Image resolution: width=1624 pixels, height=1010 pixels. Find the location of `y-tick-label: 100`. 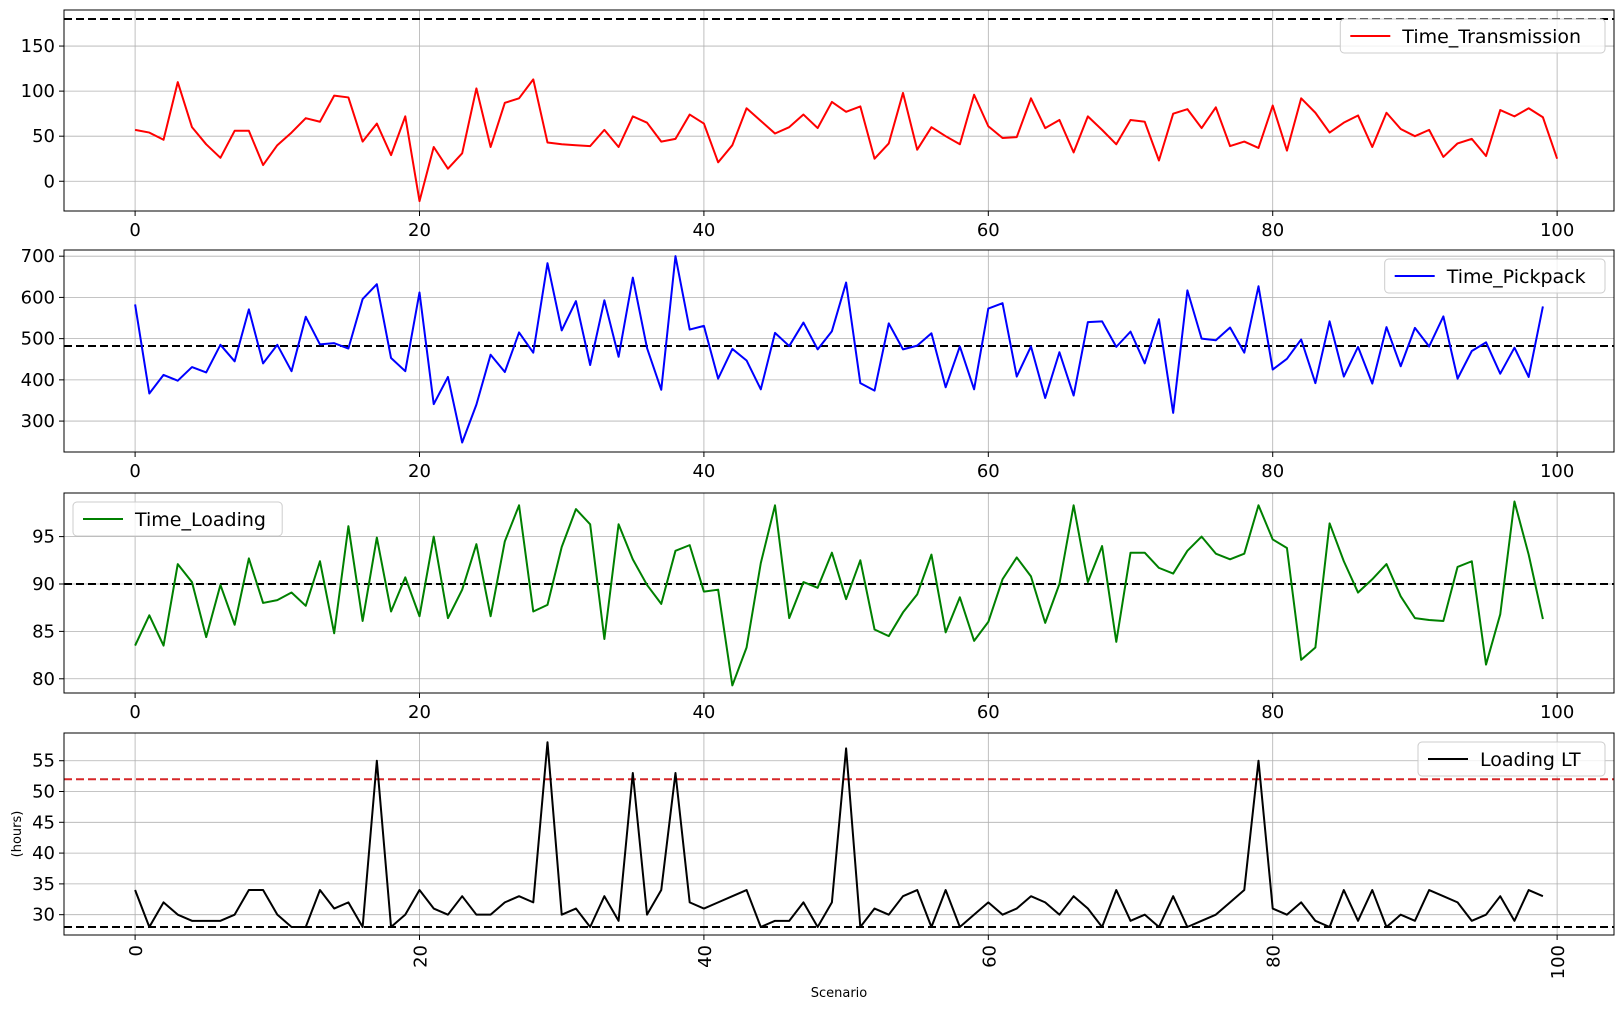

y-tick-label: 100 is located at coordinates (38, 91).